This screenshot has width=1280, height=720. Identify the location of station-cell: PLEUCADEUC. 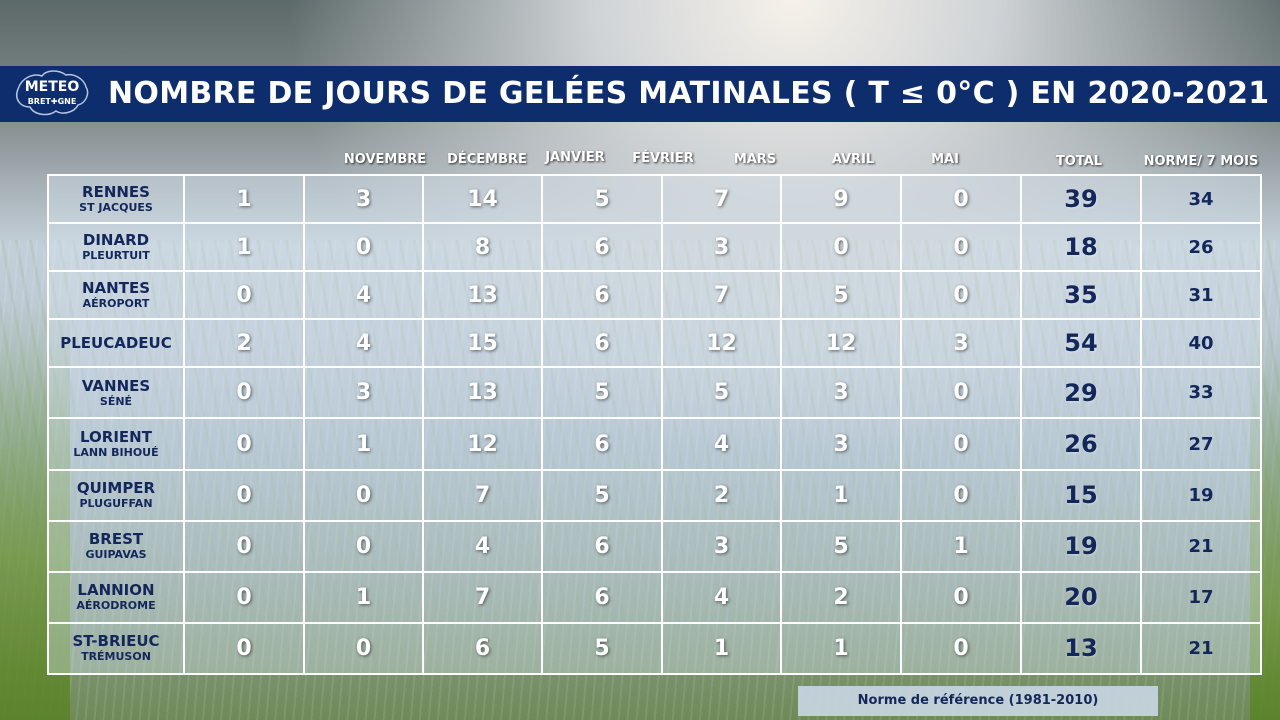
(116, 343).